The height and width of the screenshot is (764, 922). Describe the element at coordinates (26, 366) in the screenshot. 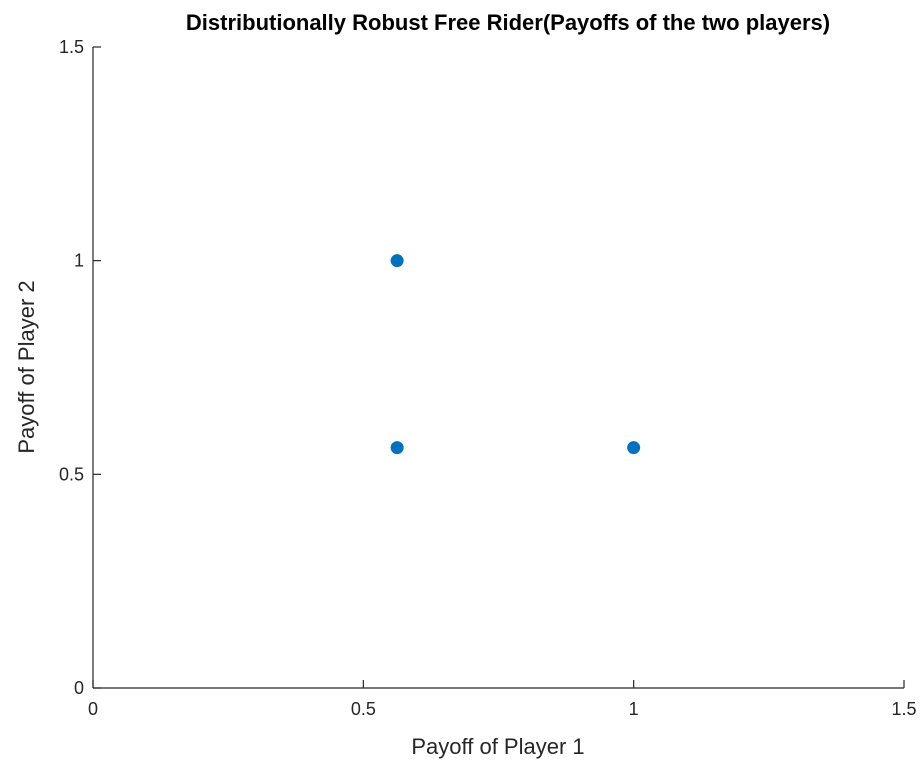

I see `y-axis-label: Payoff of Player 2` at that location.